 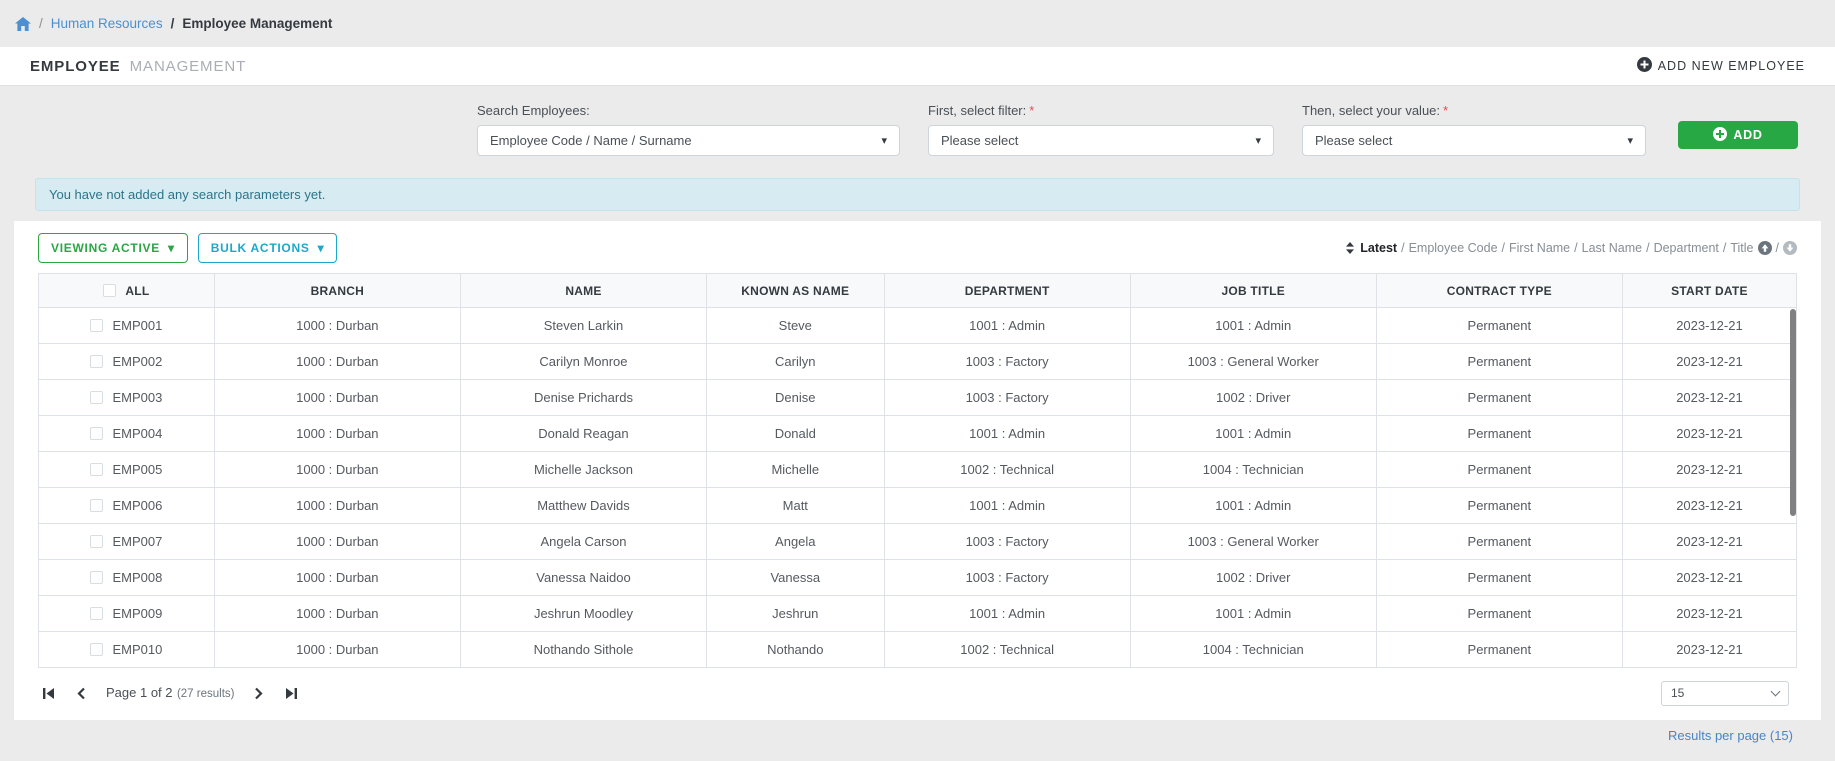 What do you see at coordinates (1731, 66) in the screenshot?
I see `add-new-employee-label: ADD NEW EMPLOYEE` at bounding box center [1731, 66].